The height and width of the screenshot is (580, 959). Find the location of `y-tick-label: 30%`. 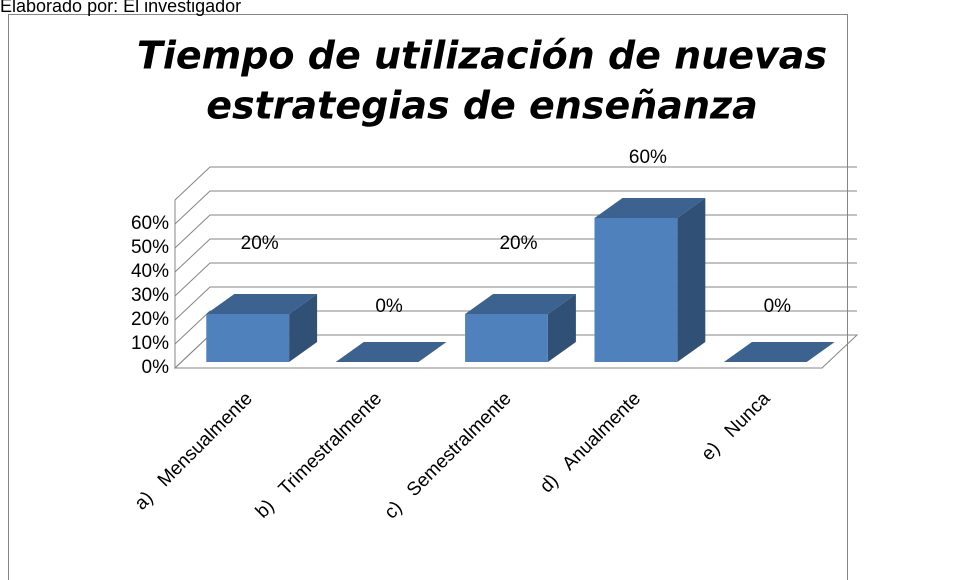

y-tick-label: 30% is located at coordinates (150, 295).